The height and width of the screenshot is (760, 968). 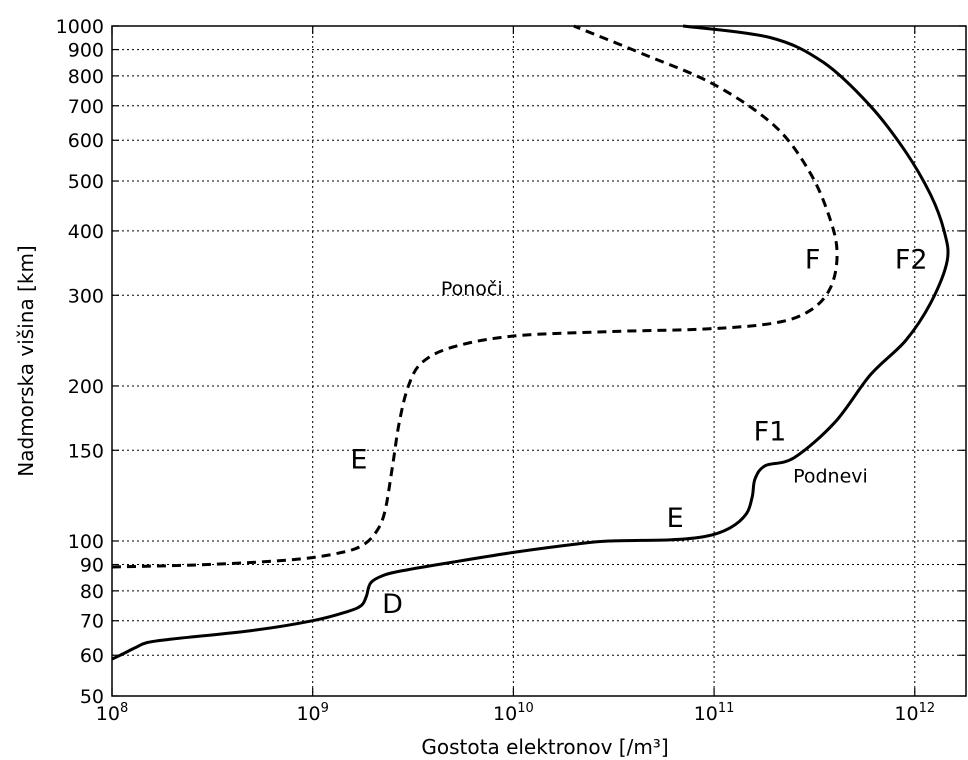 What do you see at coordinates (86, 296) in the screenshot?
I see `y-tick-label: 300` at bounding box center [86, 296].